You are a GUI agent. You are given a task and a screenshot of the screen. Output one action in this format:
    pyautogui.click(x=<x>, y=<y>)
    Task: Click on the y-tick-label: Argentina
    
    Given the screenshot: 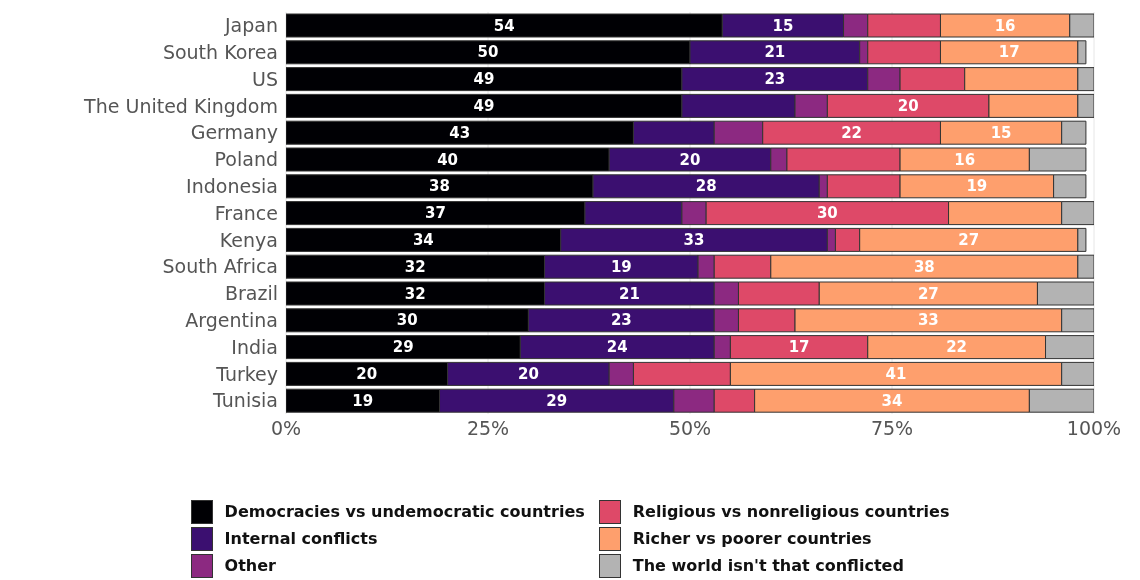 What is the action you would take?
    pyautogui.click(x=231, y=319)
    